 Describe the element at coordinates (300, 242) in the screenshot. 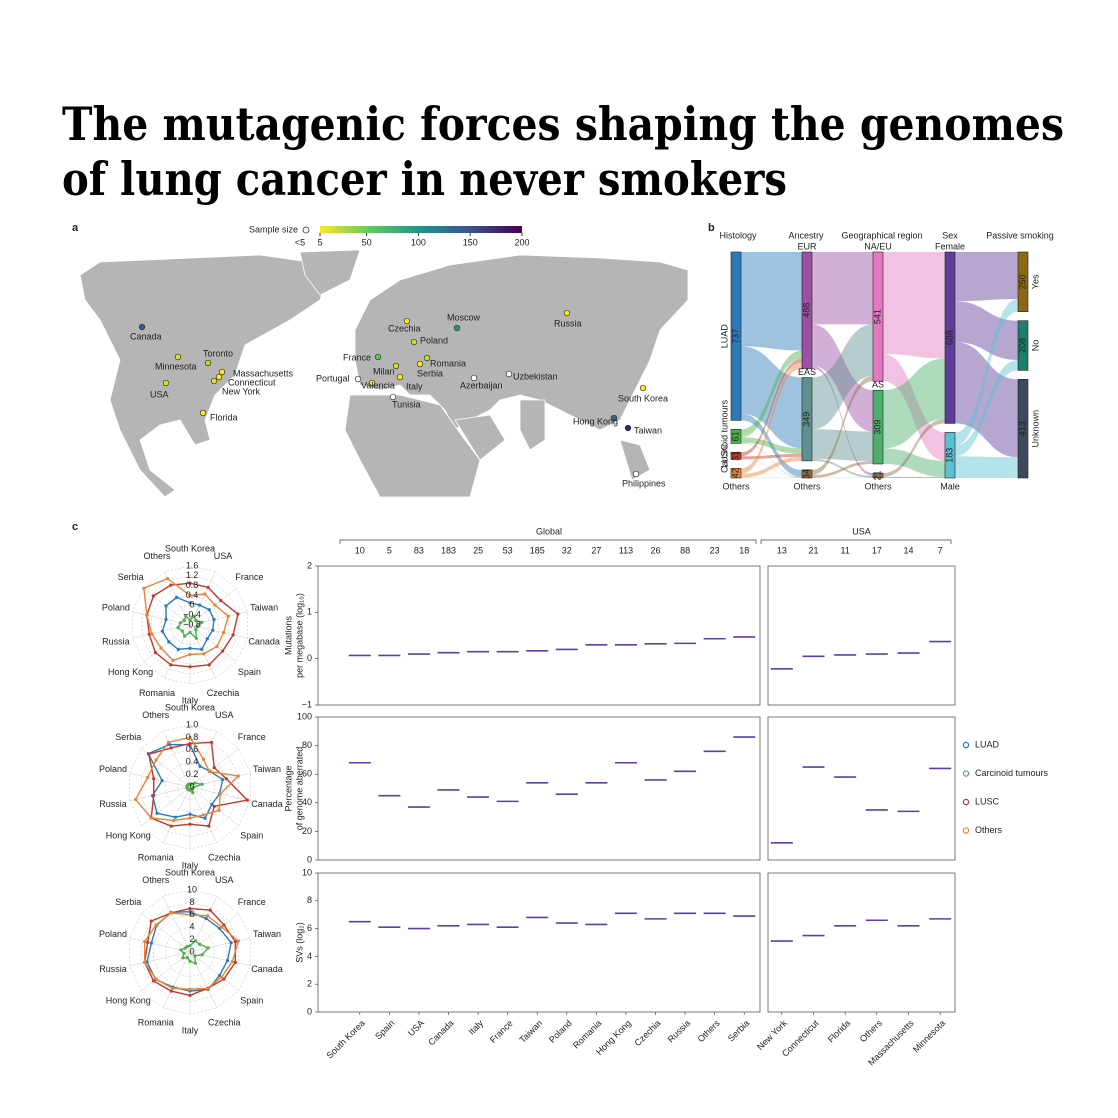

I see `legend-small-label: <5` at that location.